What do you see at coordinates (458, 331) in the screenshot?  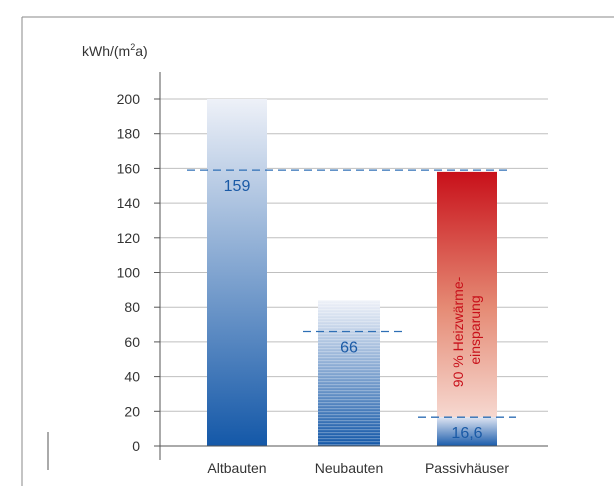 I see `annotation-line-1: 90 % Heizwärme-` at bounding box center [458, 331].